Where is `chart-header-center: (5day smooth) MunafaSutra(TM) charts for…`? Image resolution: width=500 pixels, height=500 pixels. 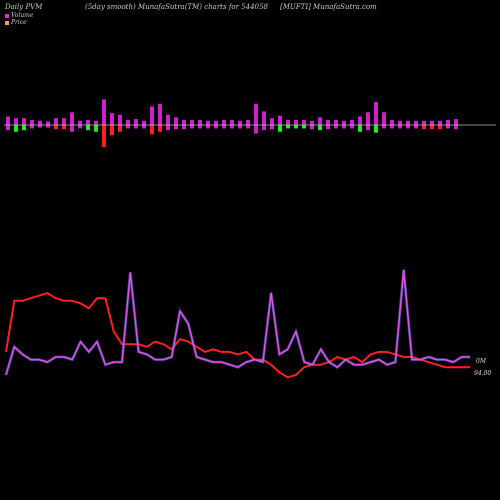 chart-header-center: (5day smooth) MunafaSutra(TM) charts for… is located at coordinates (176, 7).